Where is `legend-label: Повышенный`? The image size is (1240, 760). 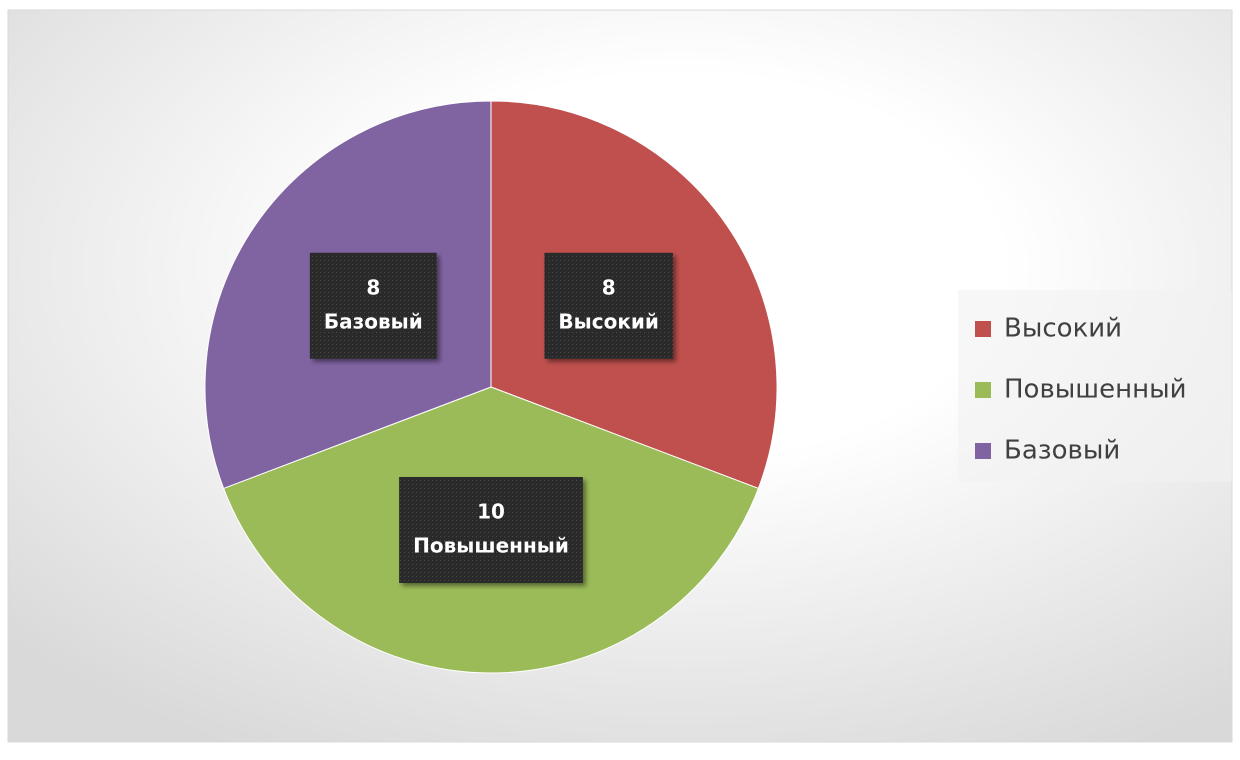
legend-label: Повышенный is located at coordinates (1095, 390).